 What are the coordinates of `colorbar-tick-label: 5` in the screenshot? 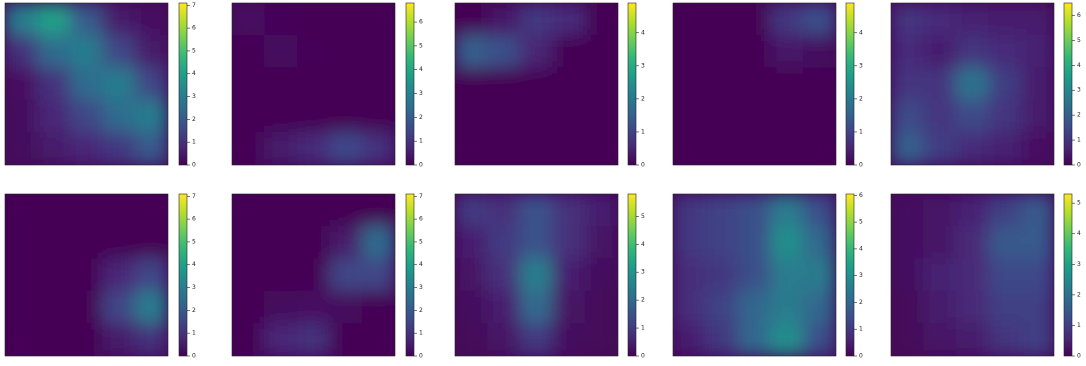 It's located at (861, 222).